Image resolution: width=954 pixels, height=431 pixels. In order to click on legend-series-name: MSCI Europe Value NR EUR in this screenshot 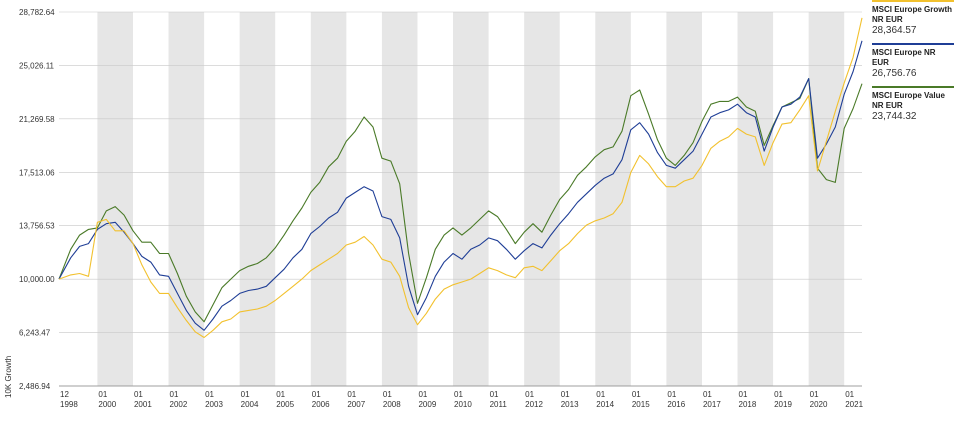, I will do `click(908, 100)`.